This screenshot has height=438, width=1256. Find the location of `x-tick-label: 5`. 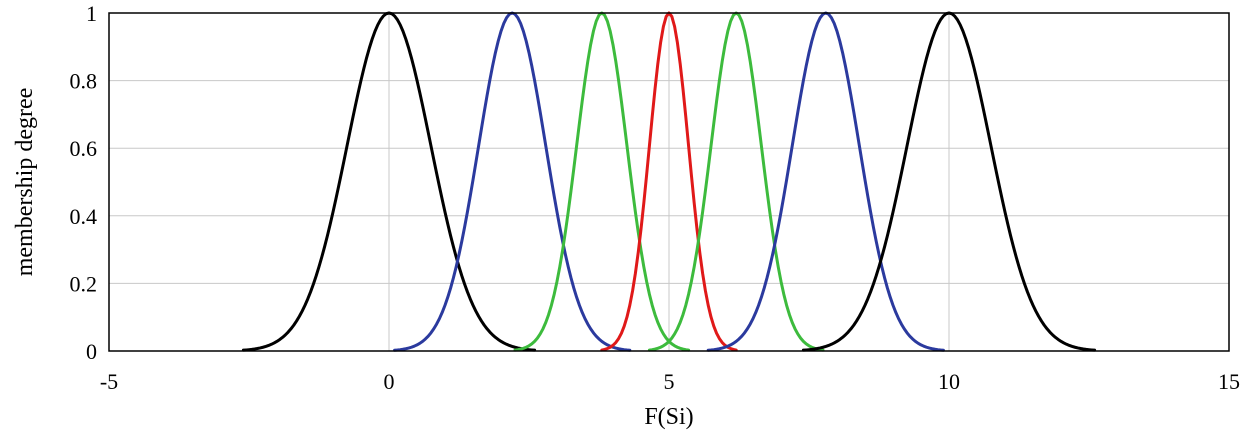

x-tick-label: 5 is located at coordinates (669, 381).